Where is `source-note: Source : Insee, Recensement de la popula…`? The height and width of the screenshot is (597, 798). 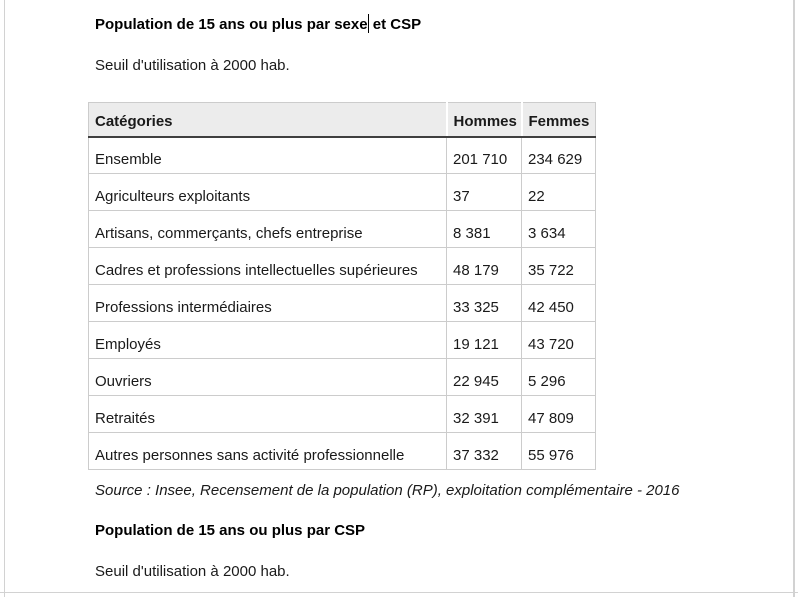
source-note: Source : Insee, Recensement de la popula… is located at coordinates (387, 490).